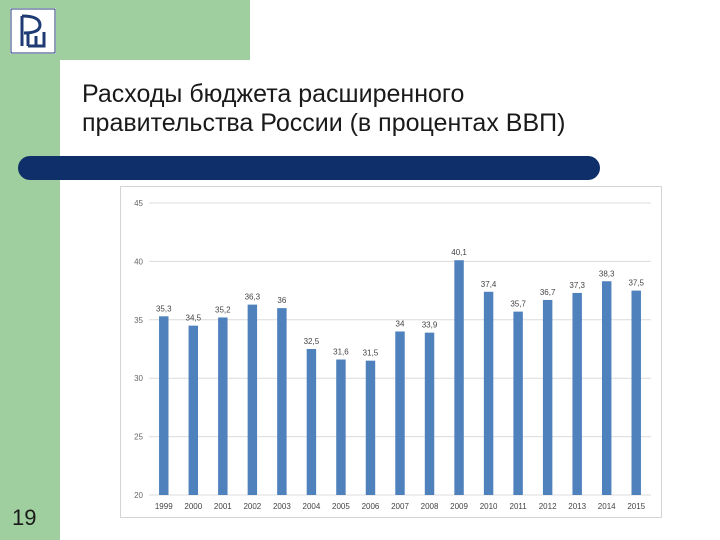 This screenshot has height=540, width=720. Describe the element at coordinates (273, 94) in the screenshot. I see `title-line-1: Расходы бюджета расширенного` at that location.